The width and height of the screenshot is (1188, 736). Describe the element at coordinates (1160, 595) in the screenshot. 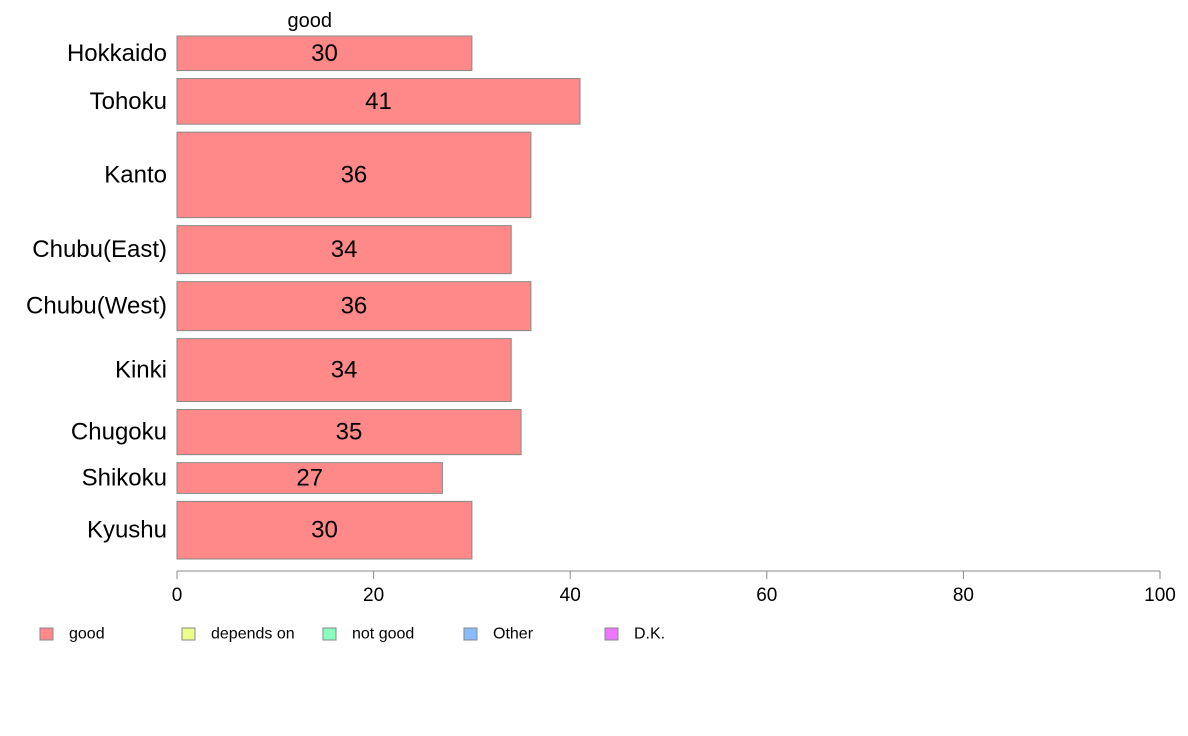

I see `x-tick-label: 100` at that location.